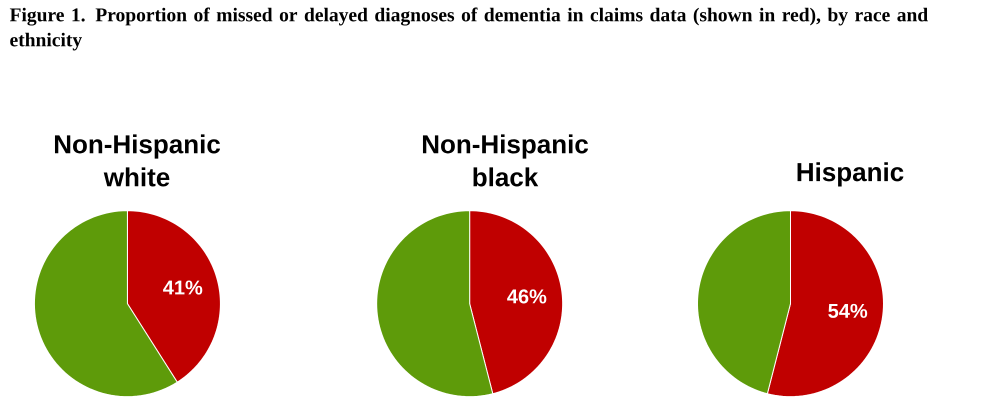  What do you see at coordinates (182, 287) in the screenshot?
I see `data-label: 41%` at bounding box center [182, 287].